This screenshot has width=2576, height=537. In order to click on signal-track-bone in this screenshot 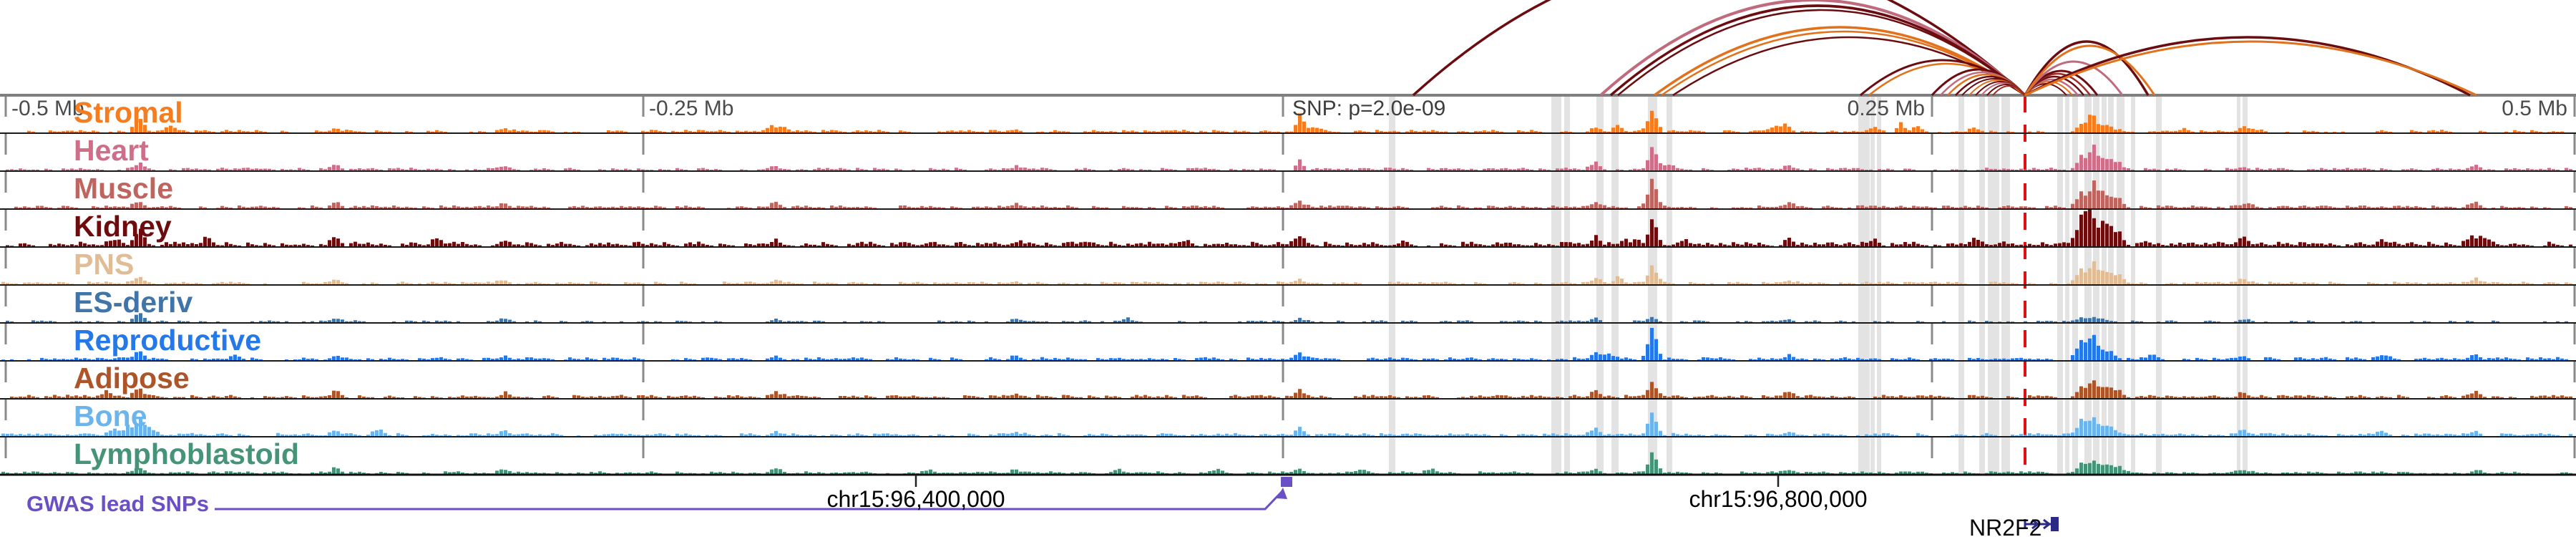, I will do `click(1286, 424)`.